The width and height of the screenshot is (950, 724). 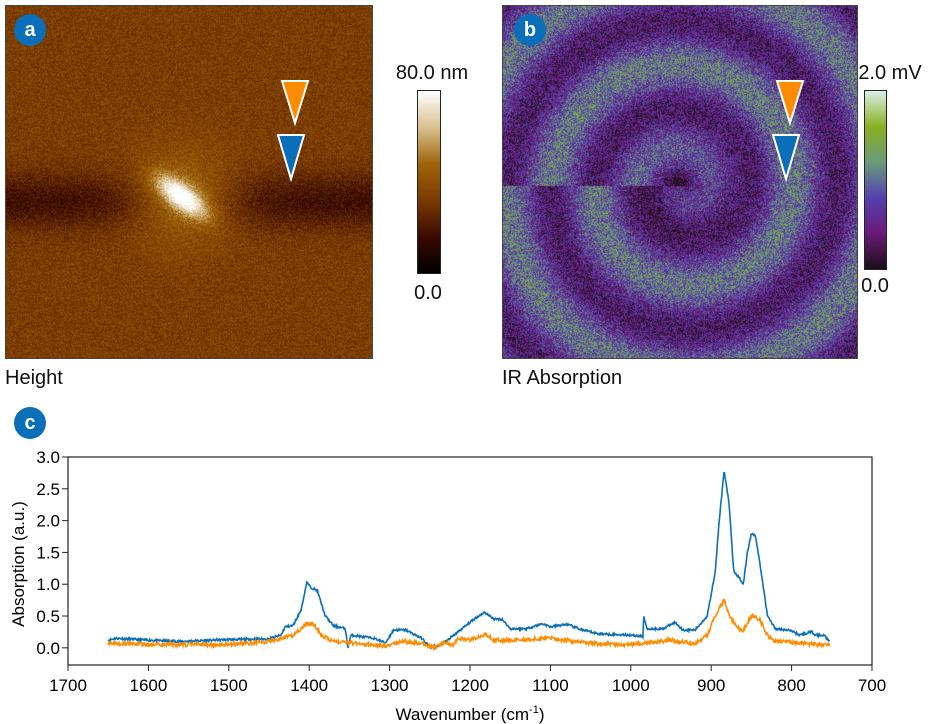 What do you see at coordinates (309, 685) in the screenshot?
I see `x-tick-label: 1400` at bounding box center [309, 685].